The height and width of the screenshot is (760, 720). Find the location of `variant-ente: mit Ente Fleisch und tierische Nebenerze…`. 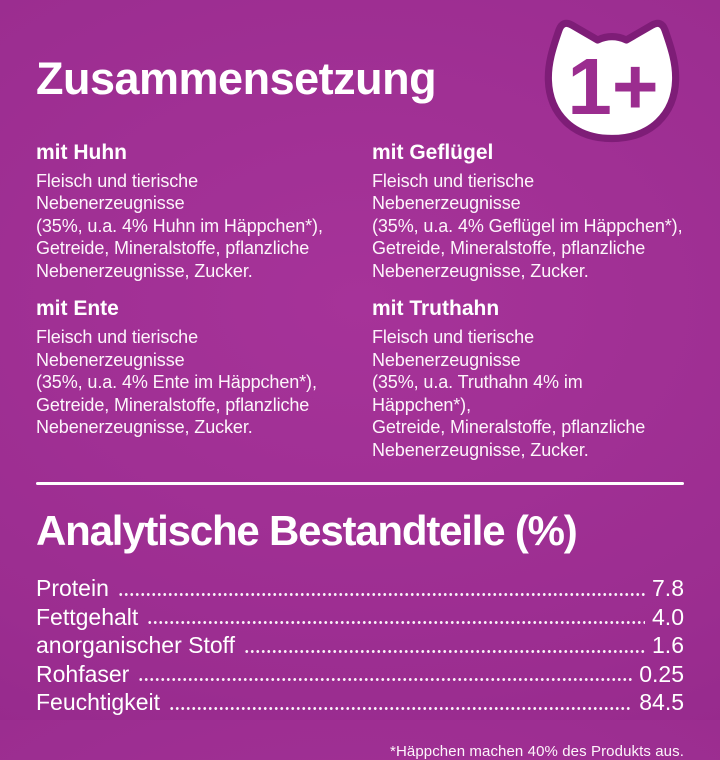

variant-ente: mit Ente Fleisch und tierische Nebenerze… is located at coordinates (192, 379).